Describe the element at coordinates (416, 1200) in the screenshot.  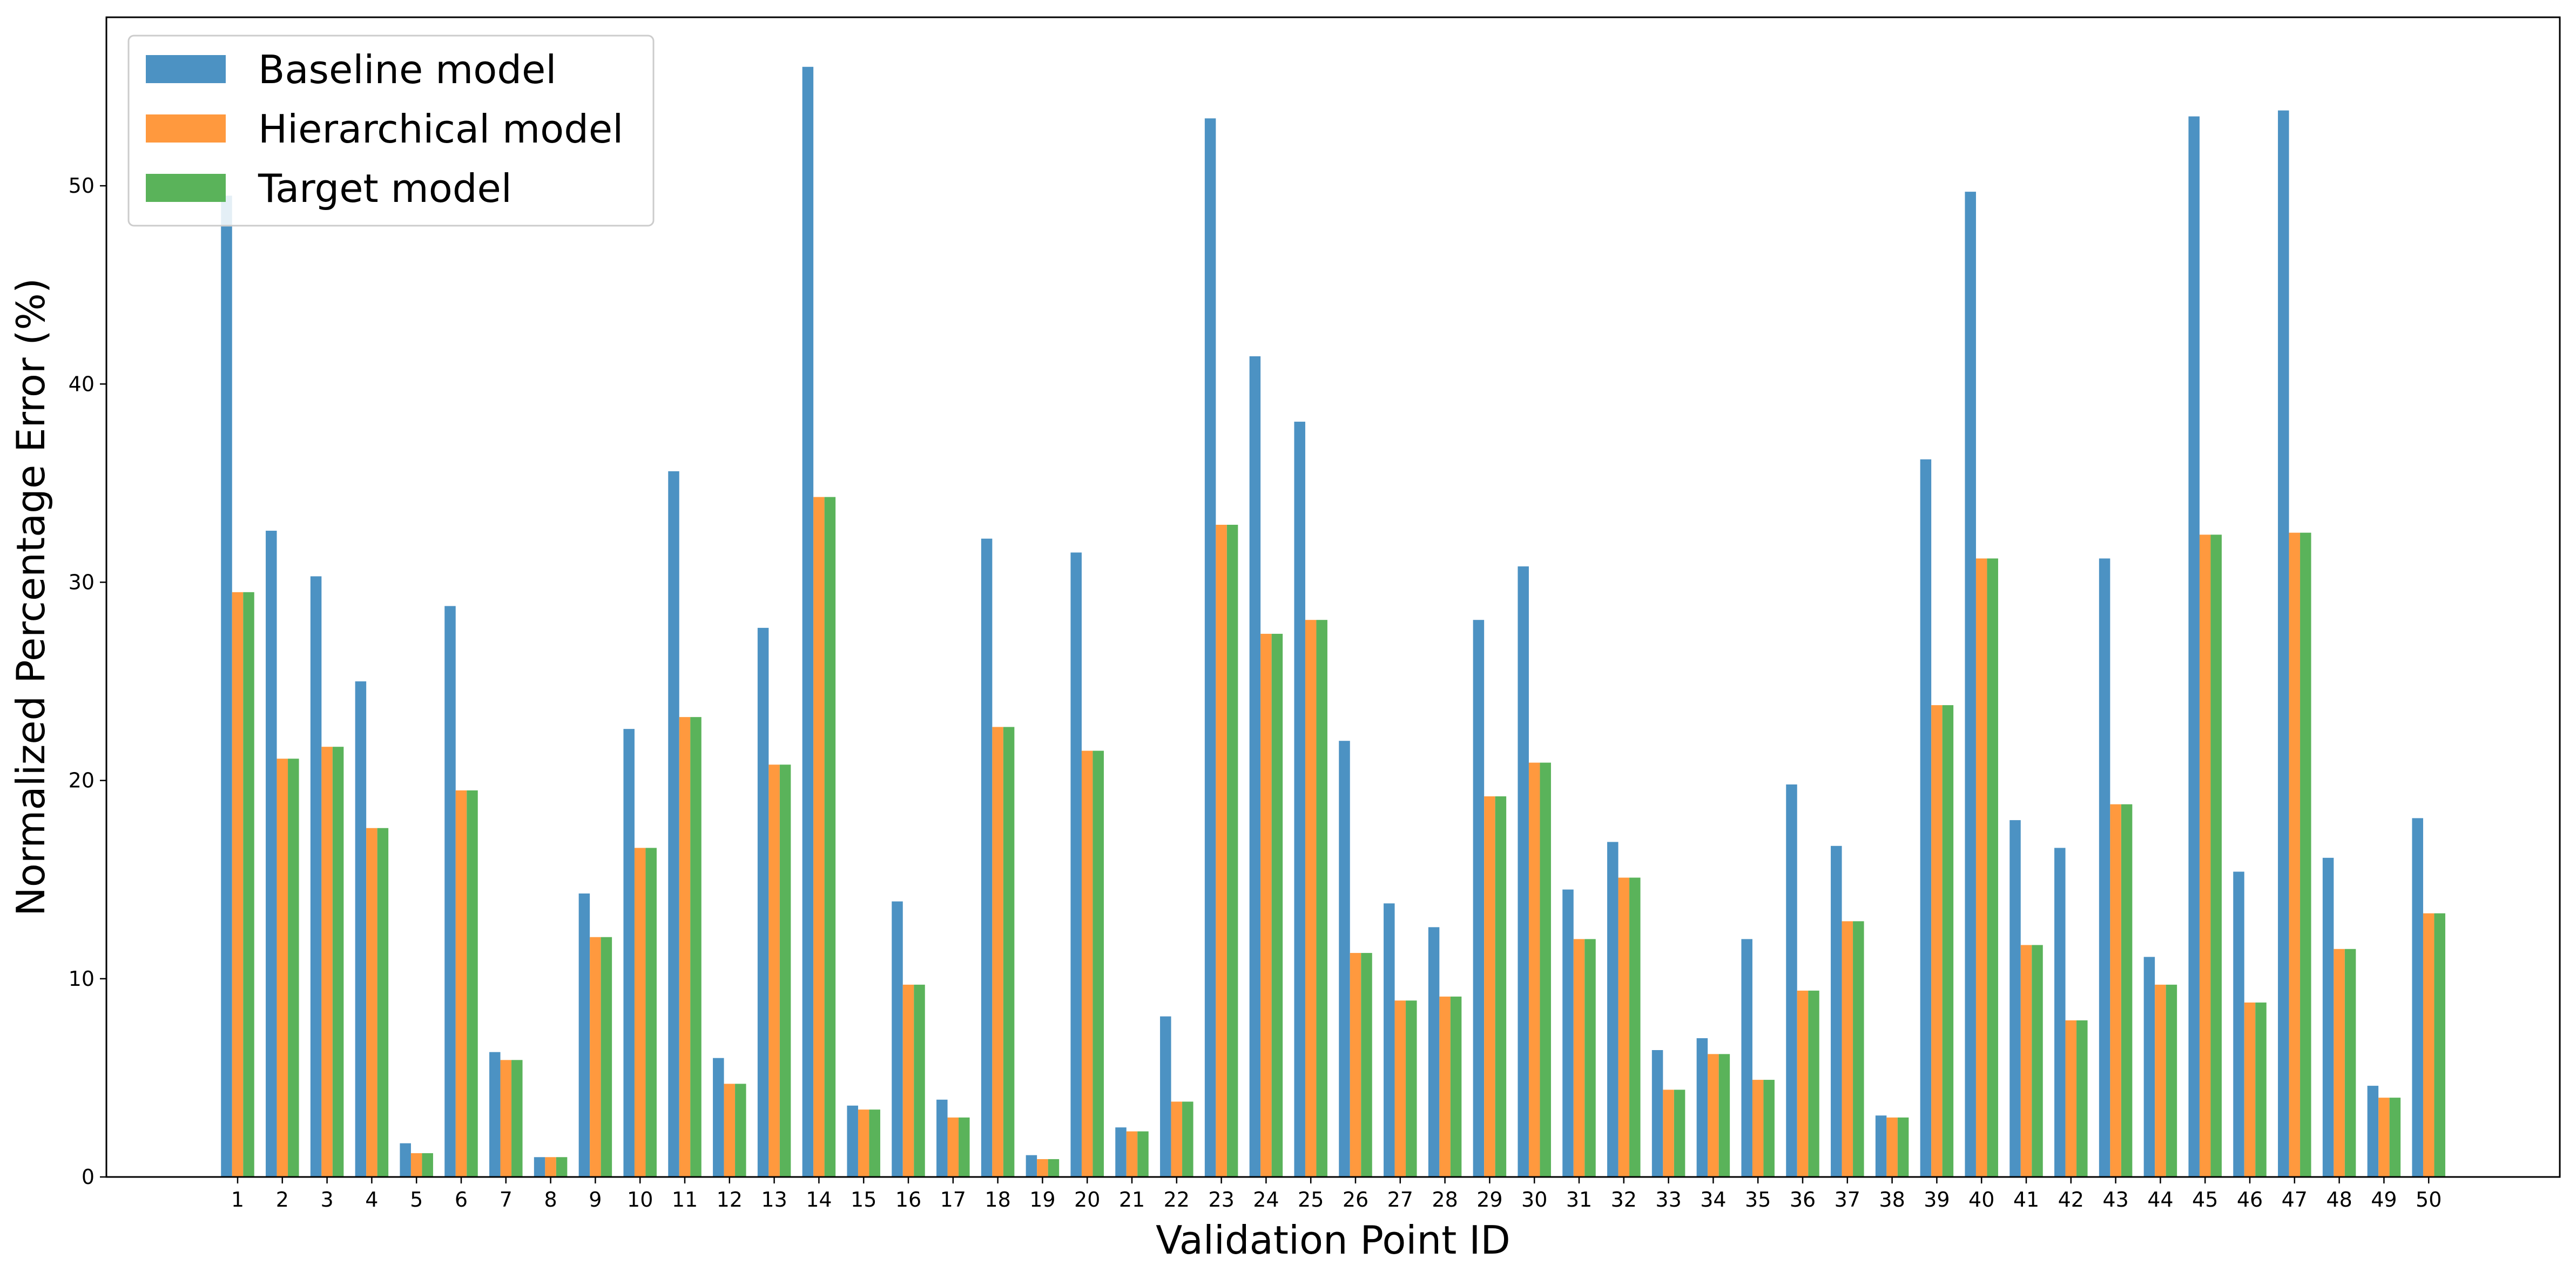
I see `x-tick-label: 5` at that location.